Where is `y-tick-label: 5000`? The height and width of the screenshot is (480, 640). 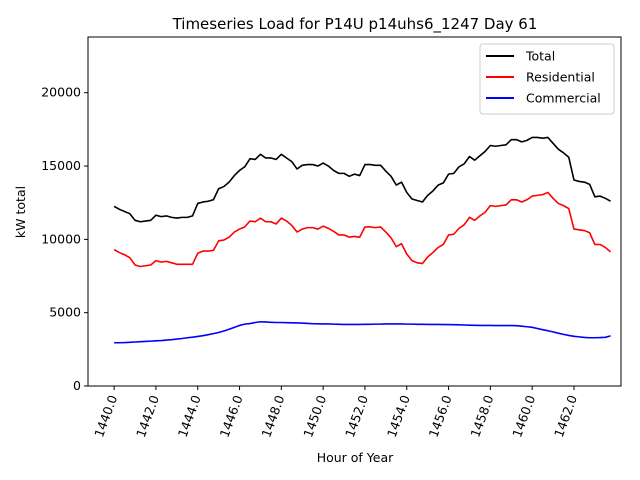 y-tick-label: 5000 is located at coordinates (65, 312).